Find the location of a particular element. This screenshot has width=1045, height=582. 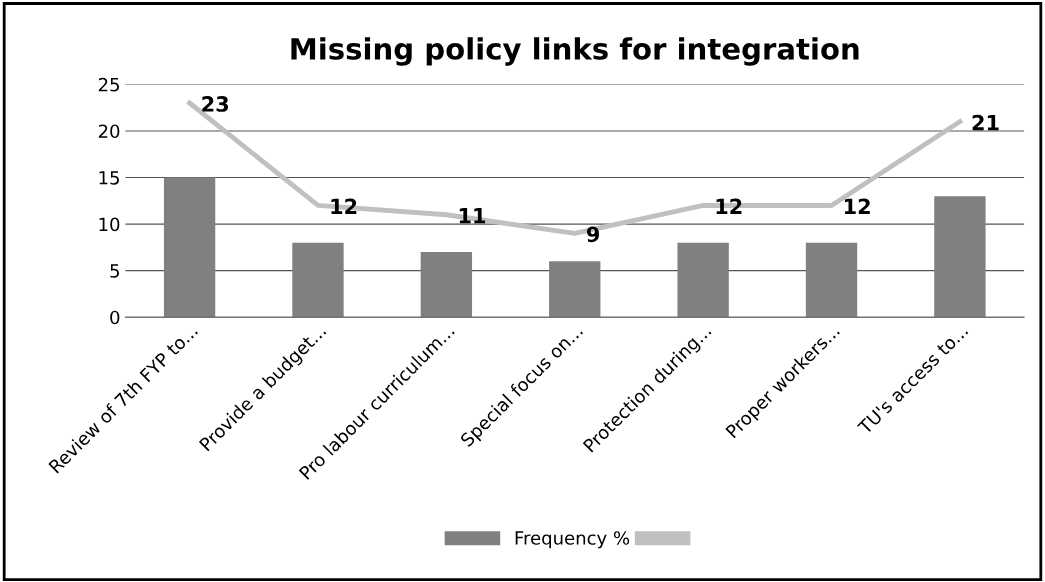

y-tick-label: 15 is located at coordinates (109, 178).